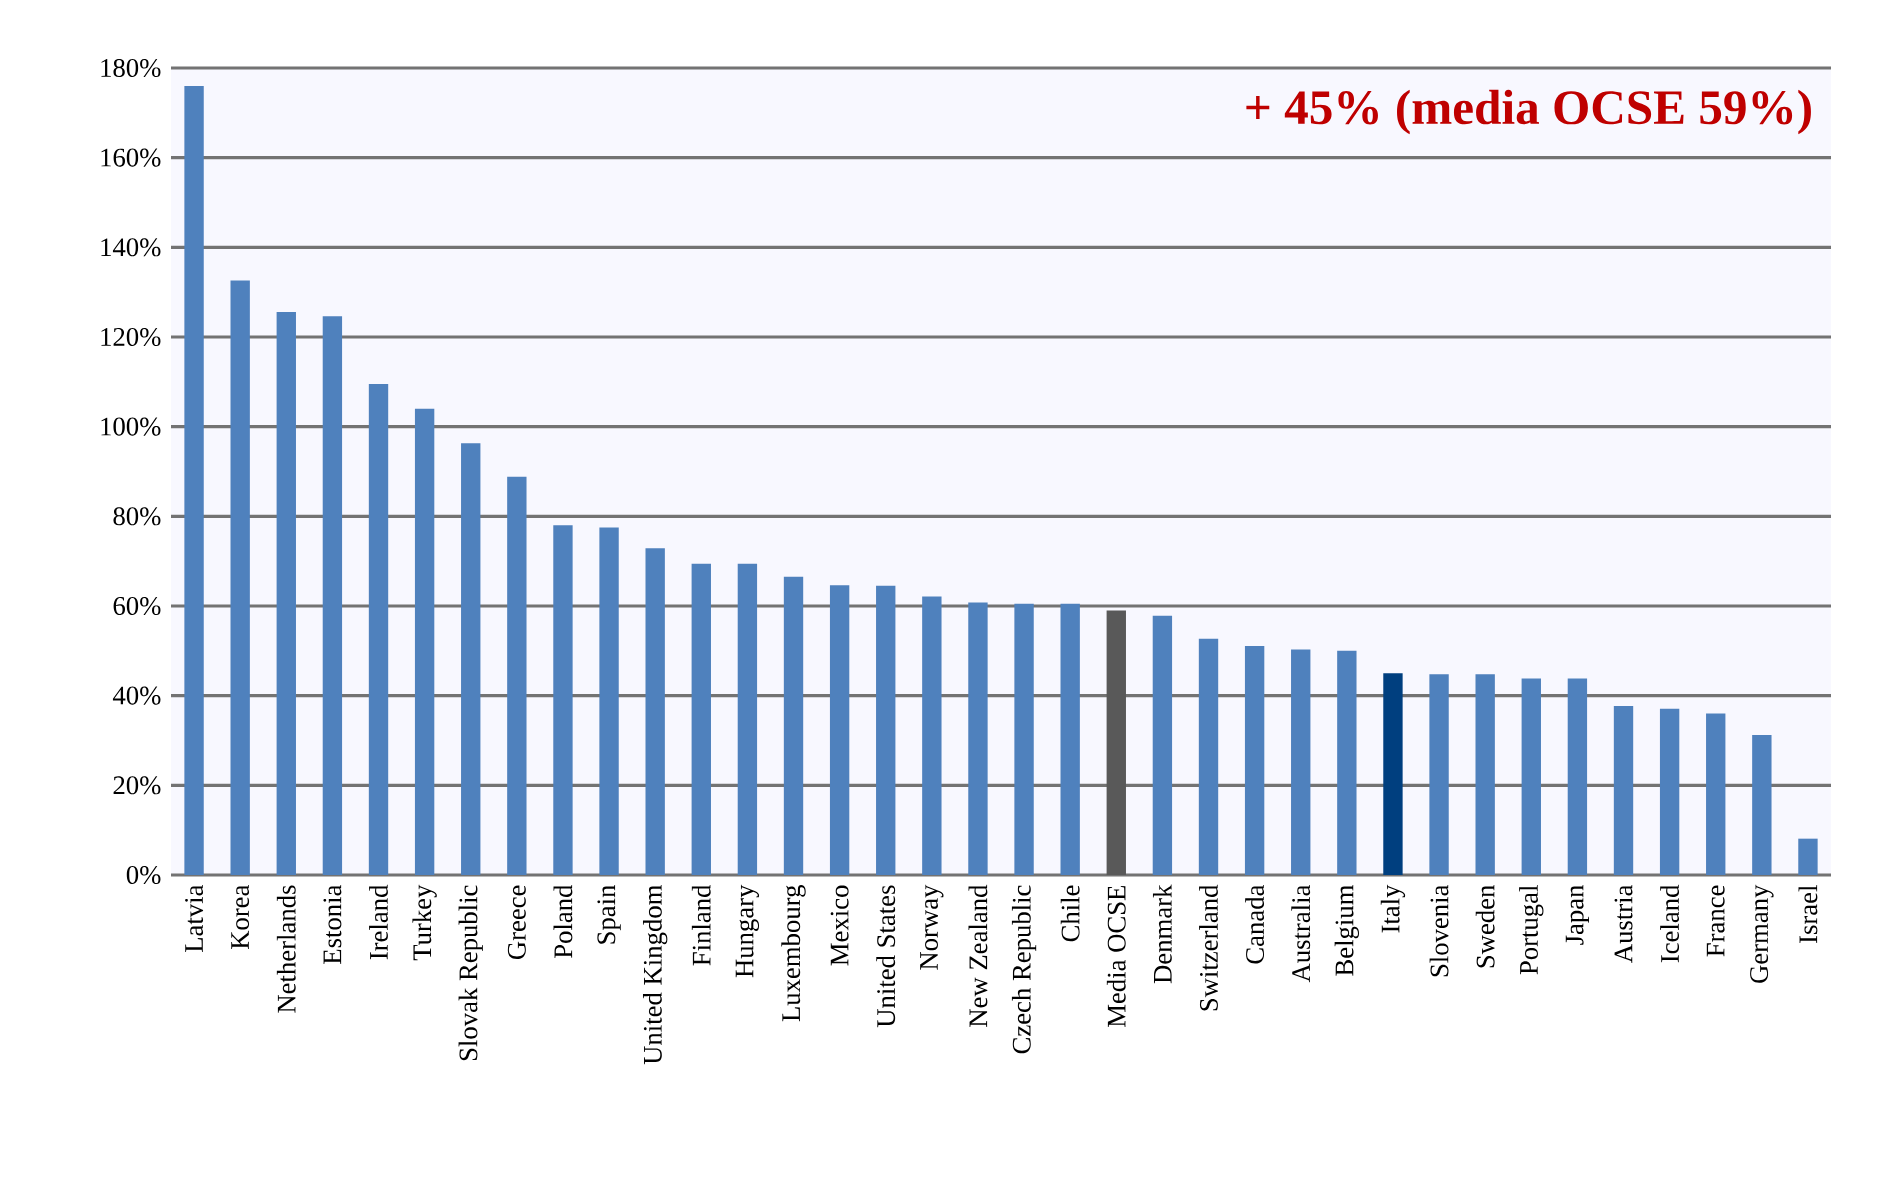  I want to click on y-tick-label: 0%, so click(143, 875).